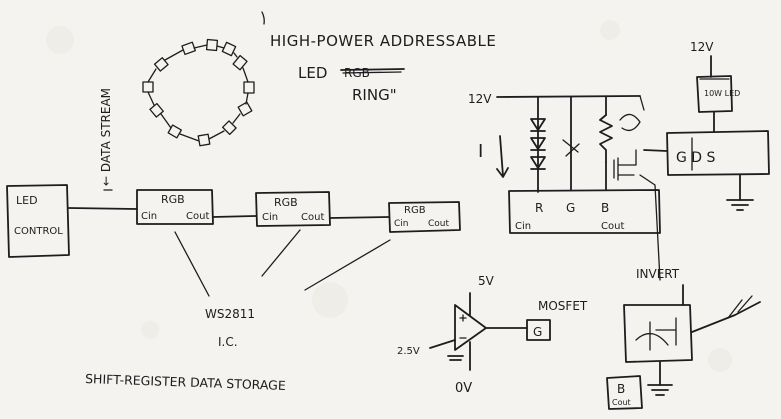 The width and height of the screenshot is (781, 419). I want to click on rail-to-mosfet, so click(642, 103).